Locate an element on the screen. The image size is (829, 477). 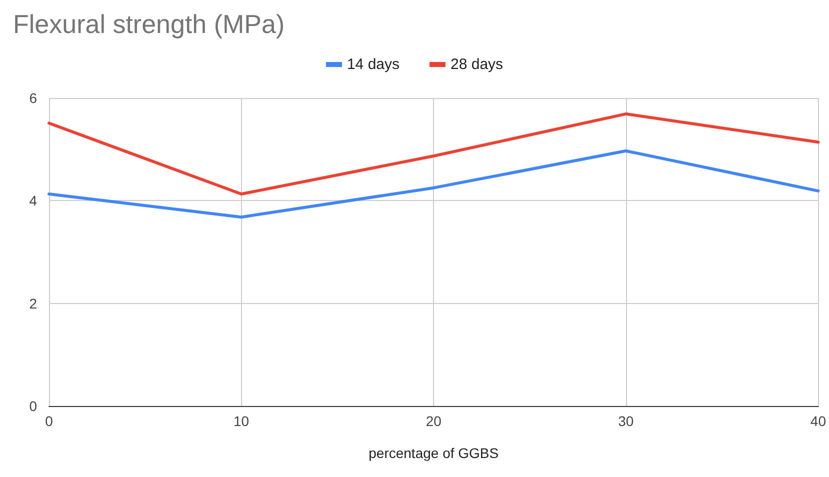
x-tick-label: 10 is located at coordinates (242, 421).